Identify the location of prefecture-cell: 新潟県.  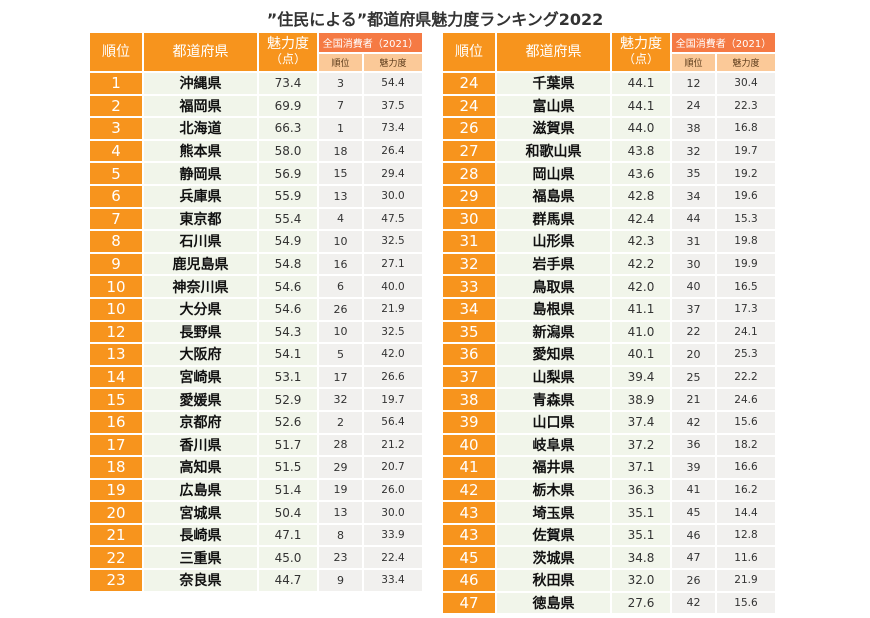
(553, 332).